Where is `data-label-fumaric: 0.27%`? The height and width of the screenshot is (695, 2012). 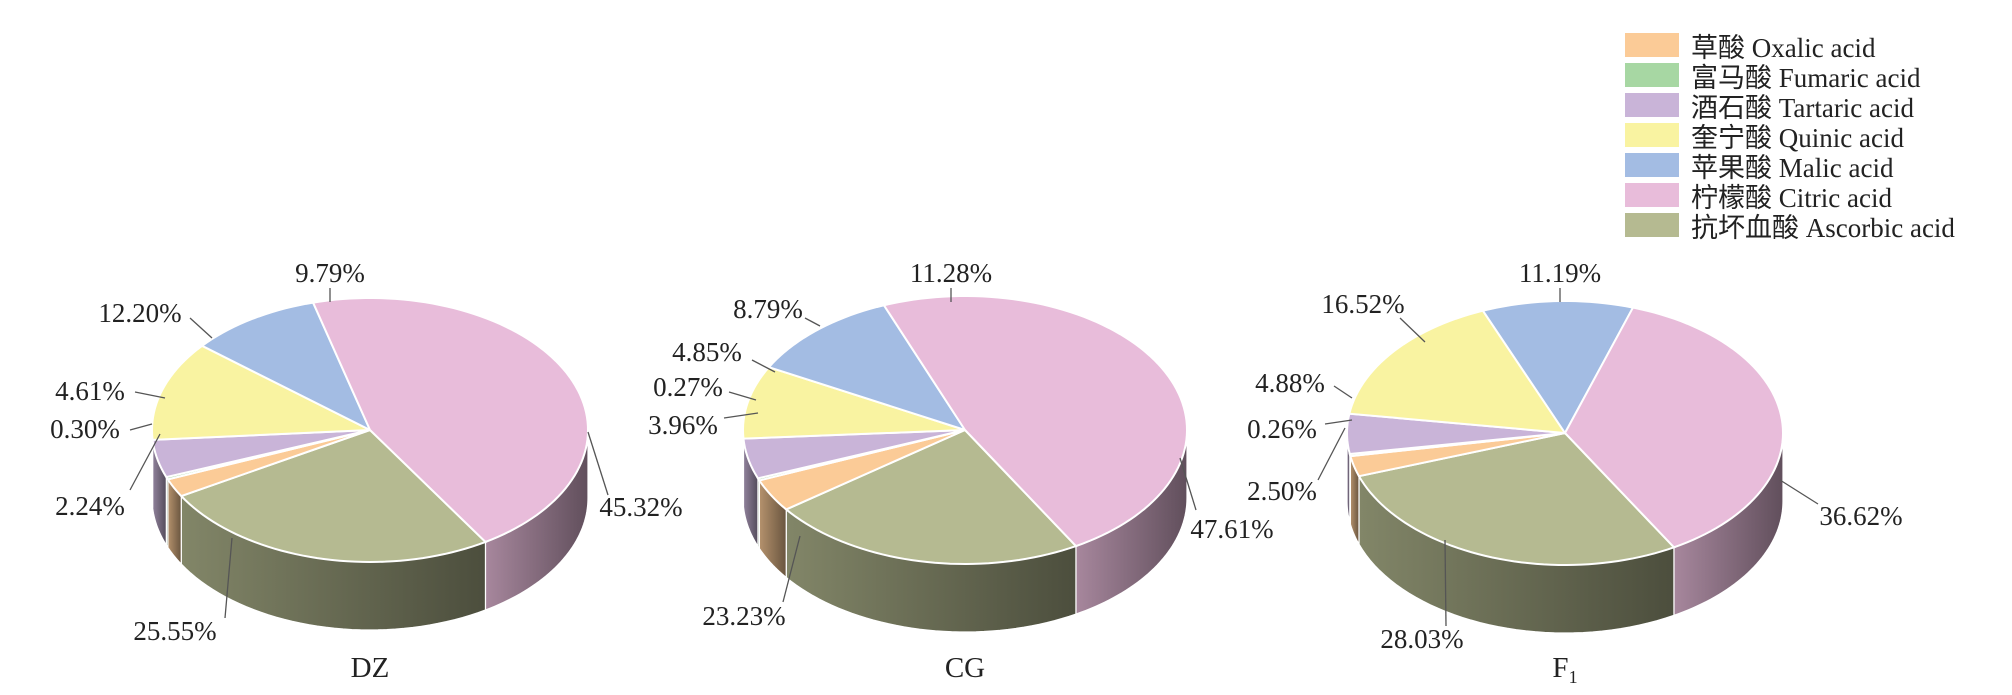 data-label-fumaric: 0.27% is located at coordinates (688, 387).